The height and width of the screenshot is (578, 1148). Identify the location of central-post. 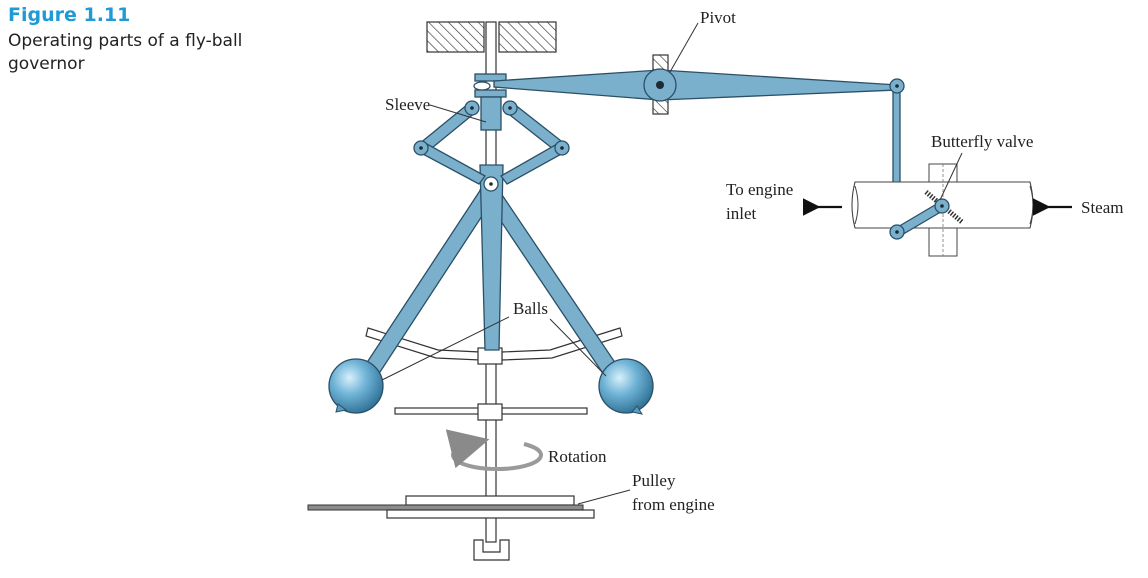
(491, 257).